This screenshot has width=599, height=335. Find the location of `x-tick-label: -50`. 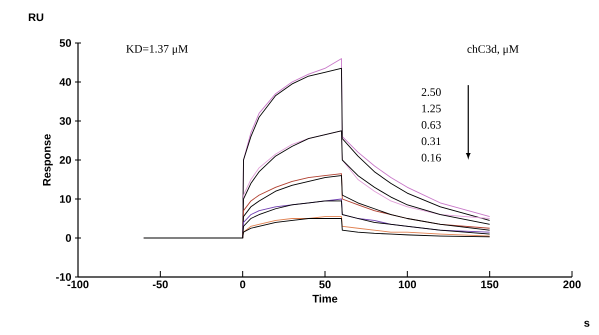

x-tick-label: -50 is located at coordinates (160, 284).